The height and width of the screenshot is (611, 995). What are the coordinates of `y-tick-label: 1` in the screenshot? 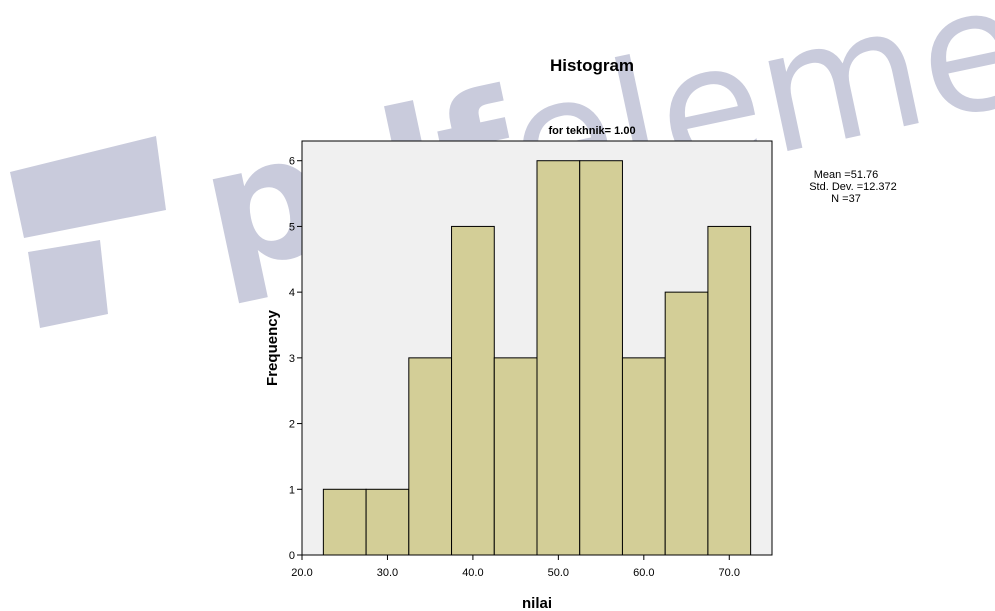 It's located at (292, 490).